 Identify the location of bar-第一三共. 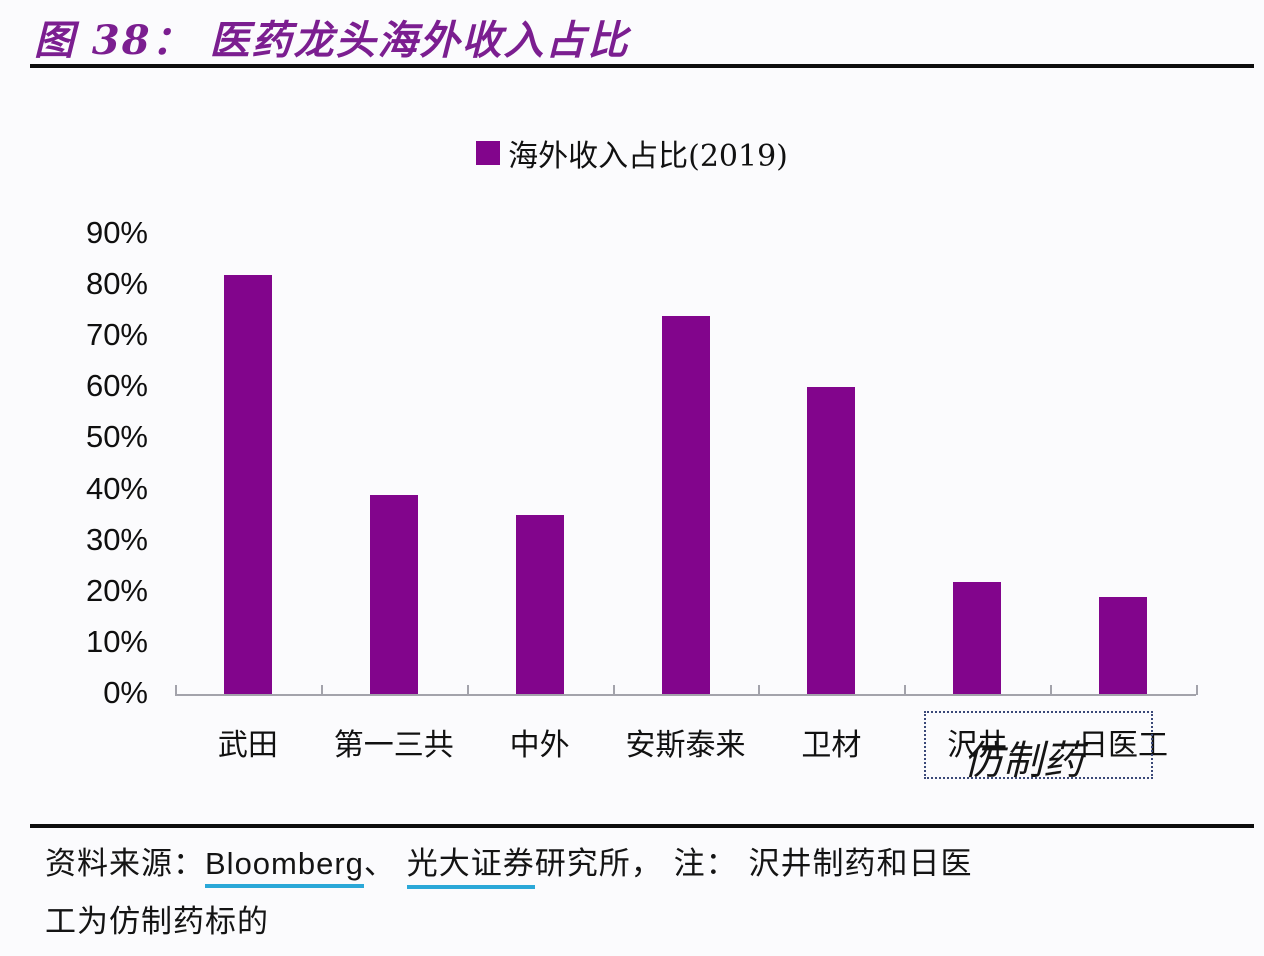
(393, 594).